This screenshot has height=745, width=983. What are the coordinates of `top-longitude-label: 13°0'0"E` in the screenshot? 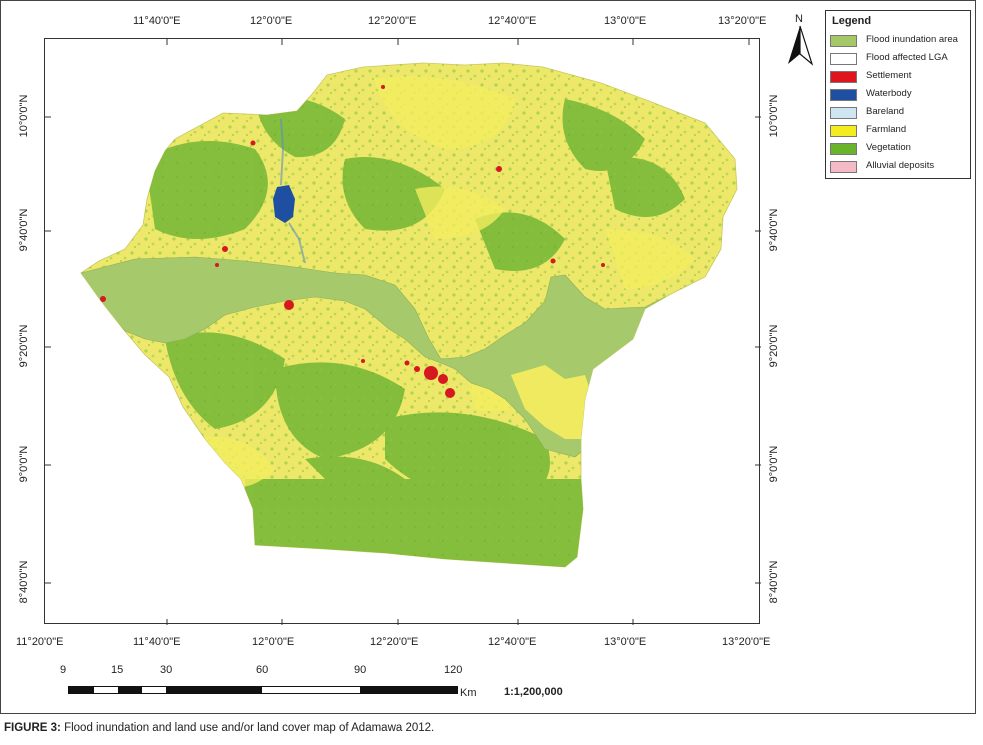 It's located at (625, 21).